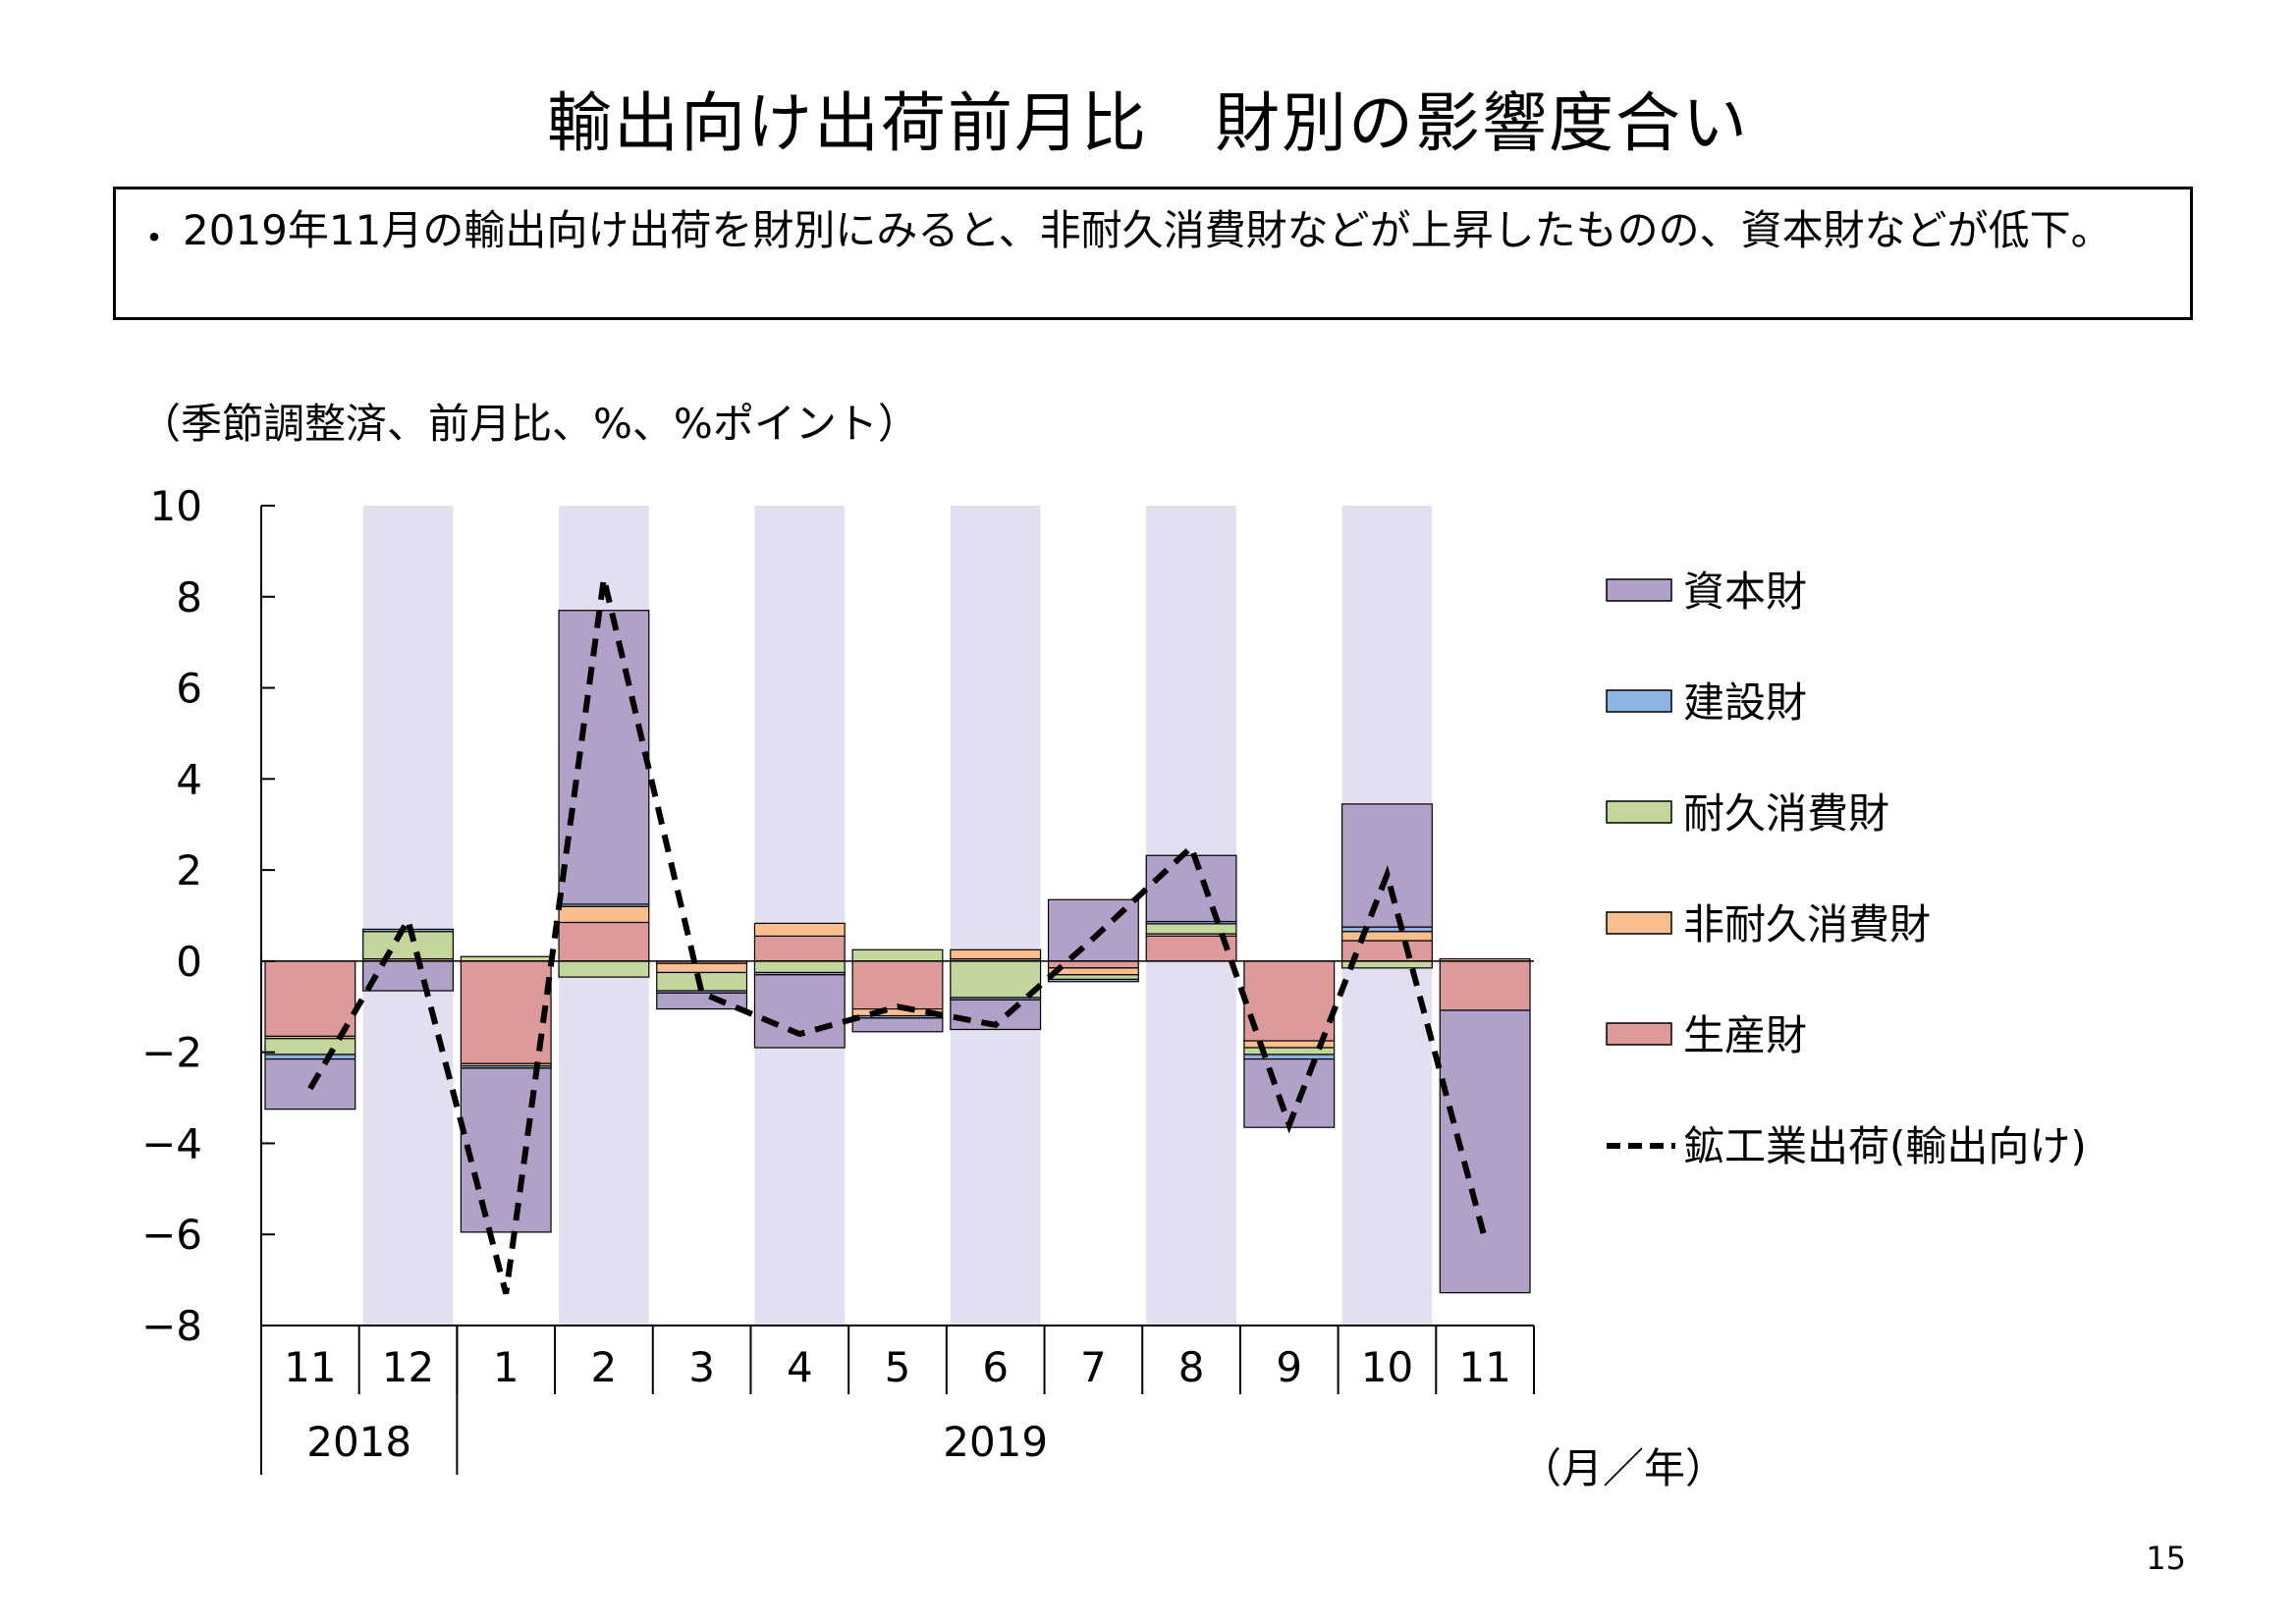  I want to click on x-tick-label: 8, so click(1191, 1367).